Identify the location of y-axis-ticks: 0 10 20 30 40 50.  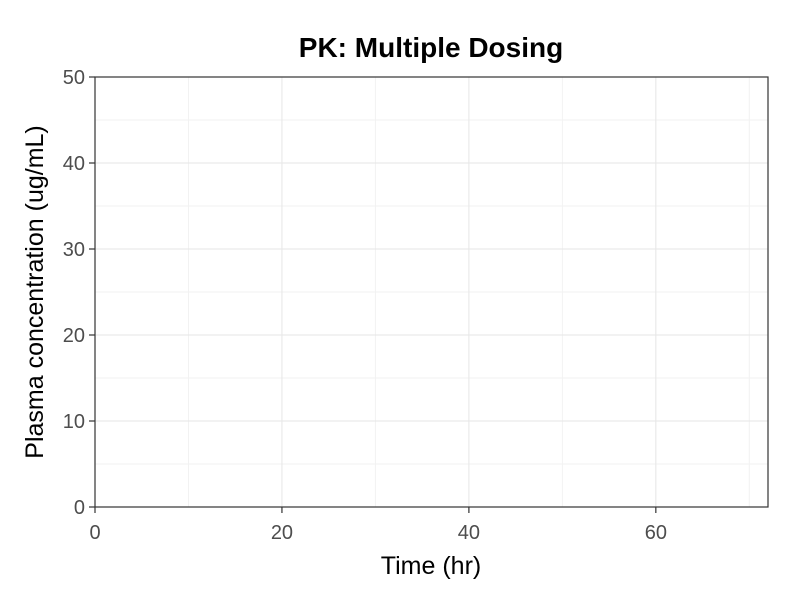
(79, 293).